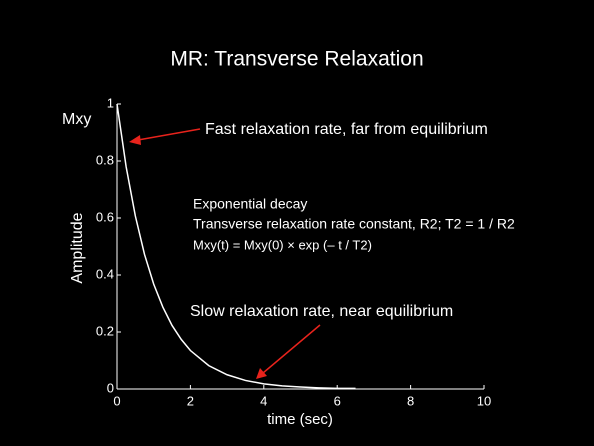  I want to click on y-axis-label: Amplitude, so click(77, 247).